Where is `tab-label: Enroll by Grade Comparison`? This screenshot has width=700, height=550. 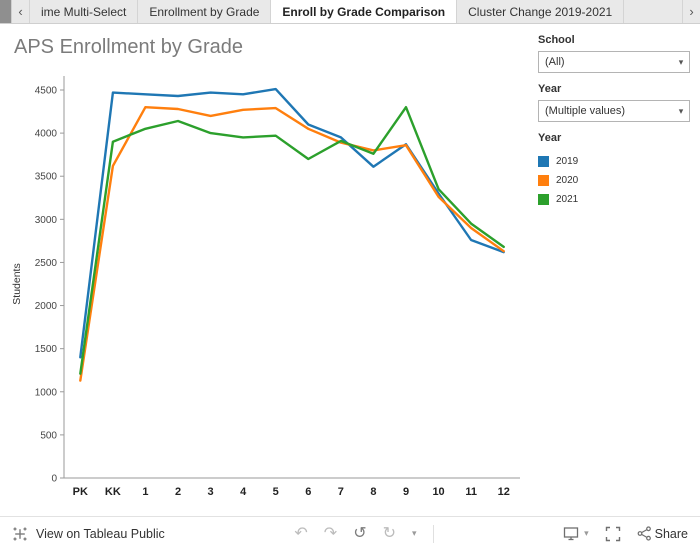 tab-label: Enroll by Grade Comparison is located at coordinates (364, 11).